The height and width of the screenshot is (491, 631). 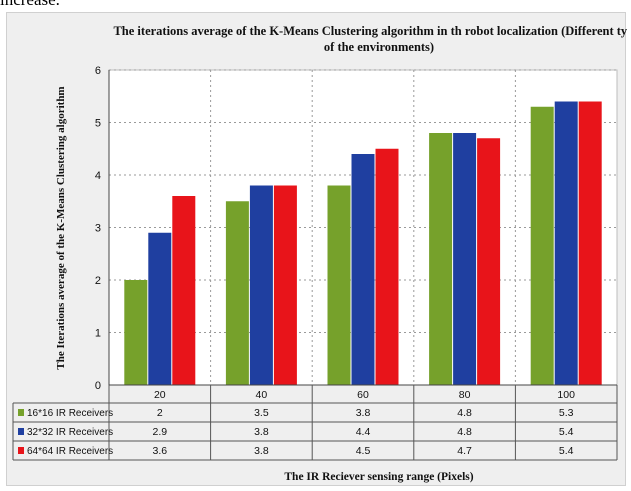 I want to click on y-tick-label: 3, so click(x=98, y=229).